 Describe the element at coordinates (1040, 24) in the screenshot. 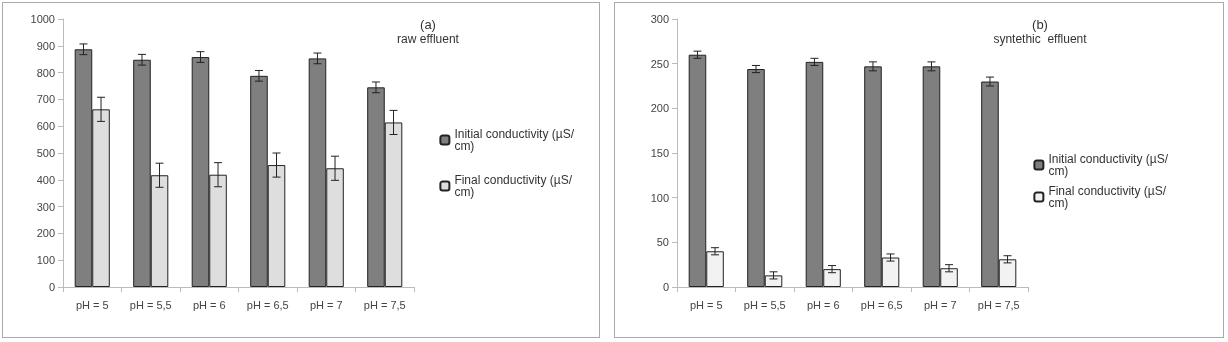

I see `chart-title: (b)` at that location.